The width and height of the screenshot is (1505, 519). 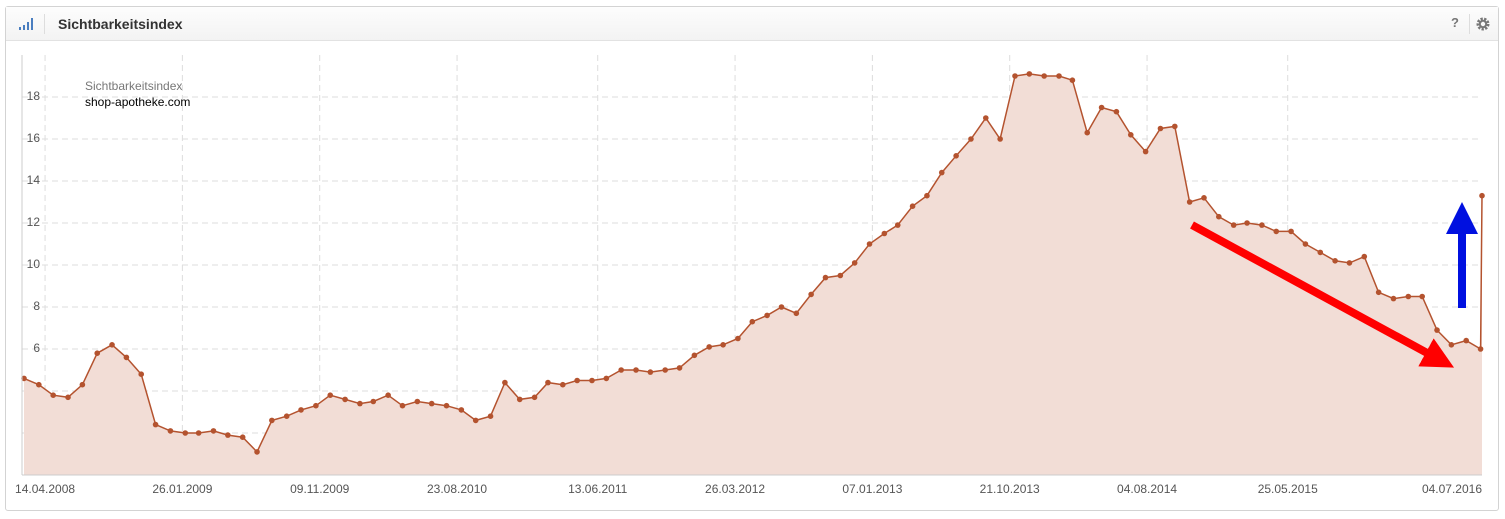 I want to click on y-tick-label: 12, so click(x=34, y=222).